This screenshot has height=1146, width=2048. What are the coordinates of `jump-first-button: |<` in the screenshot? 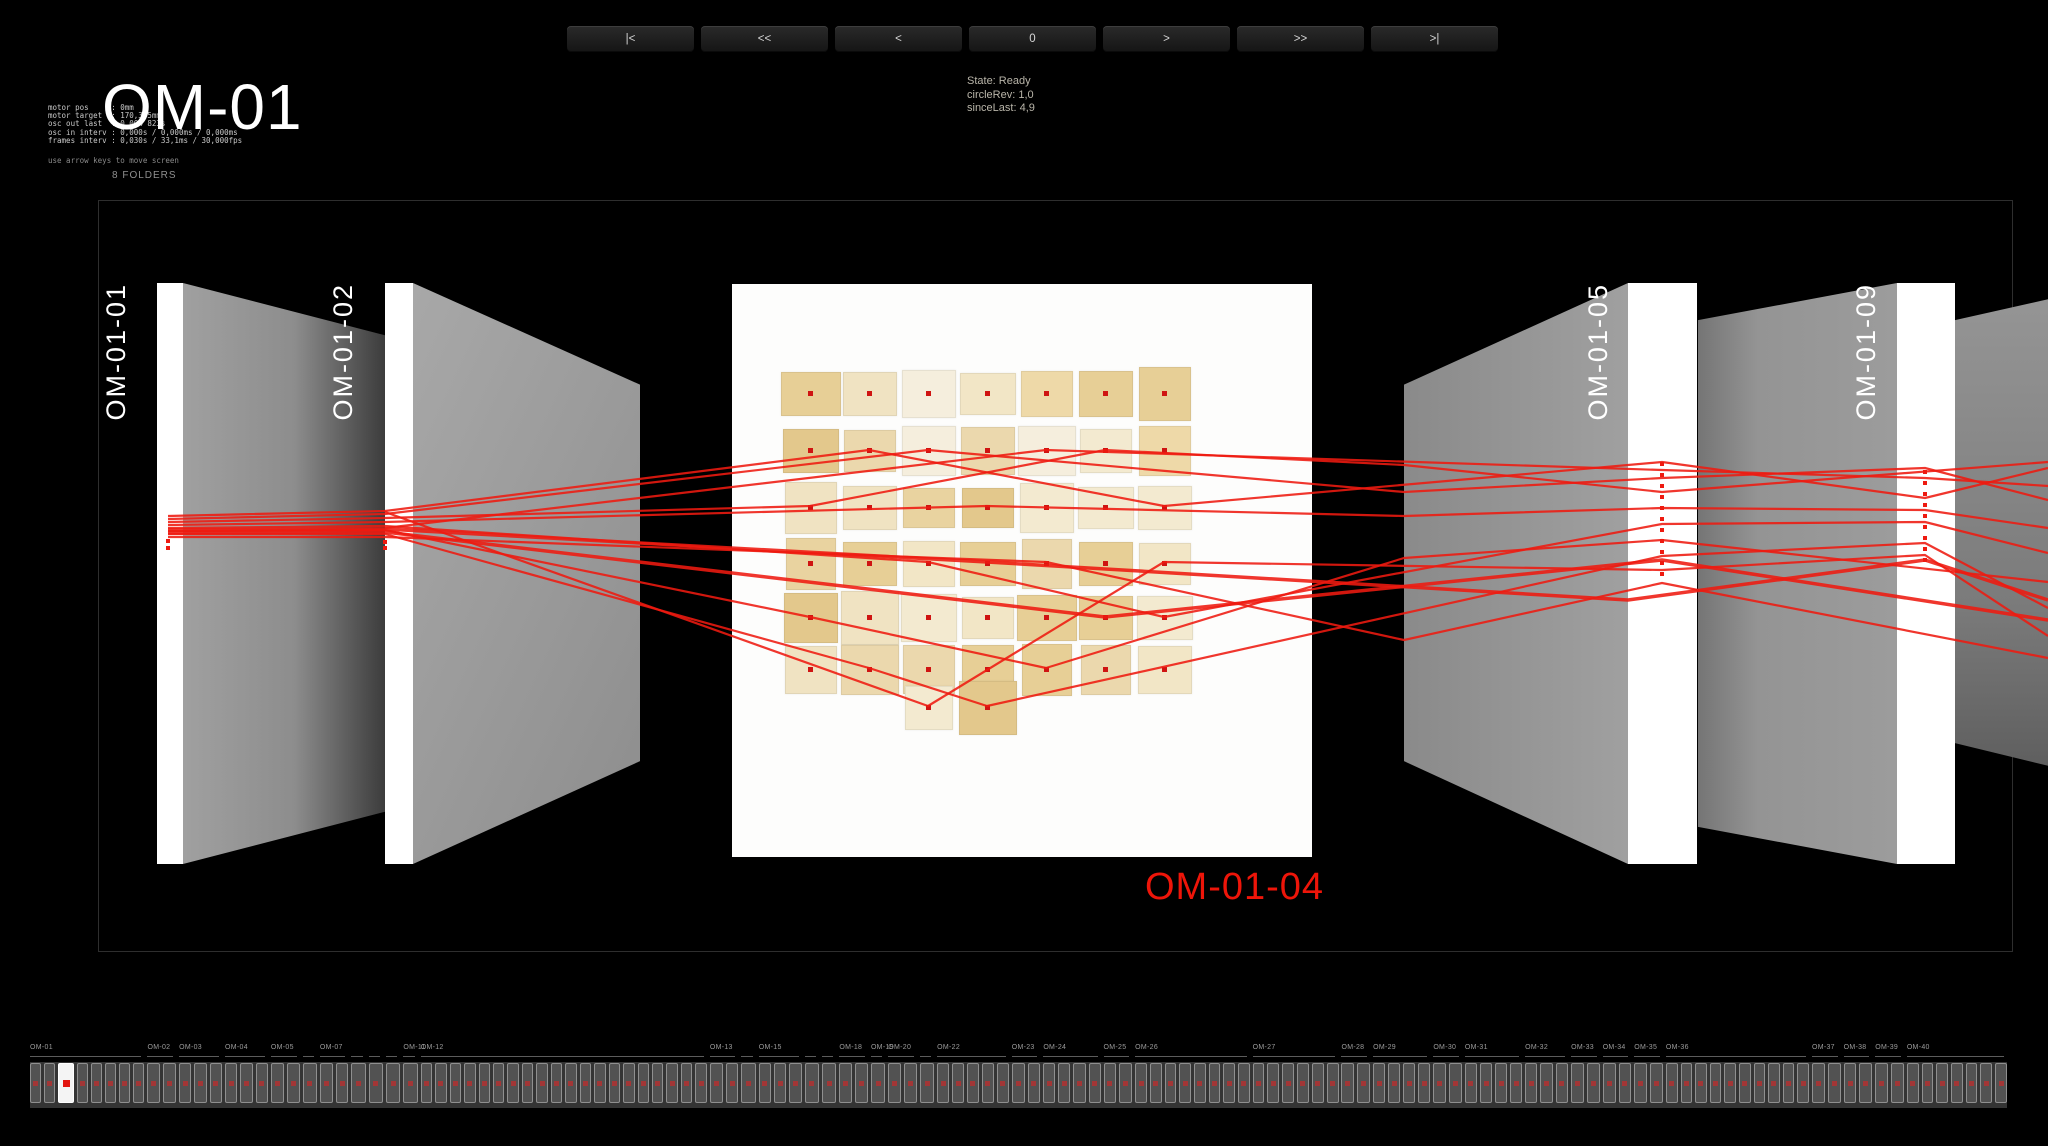 It's located at (630, 39).